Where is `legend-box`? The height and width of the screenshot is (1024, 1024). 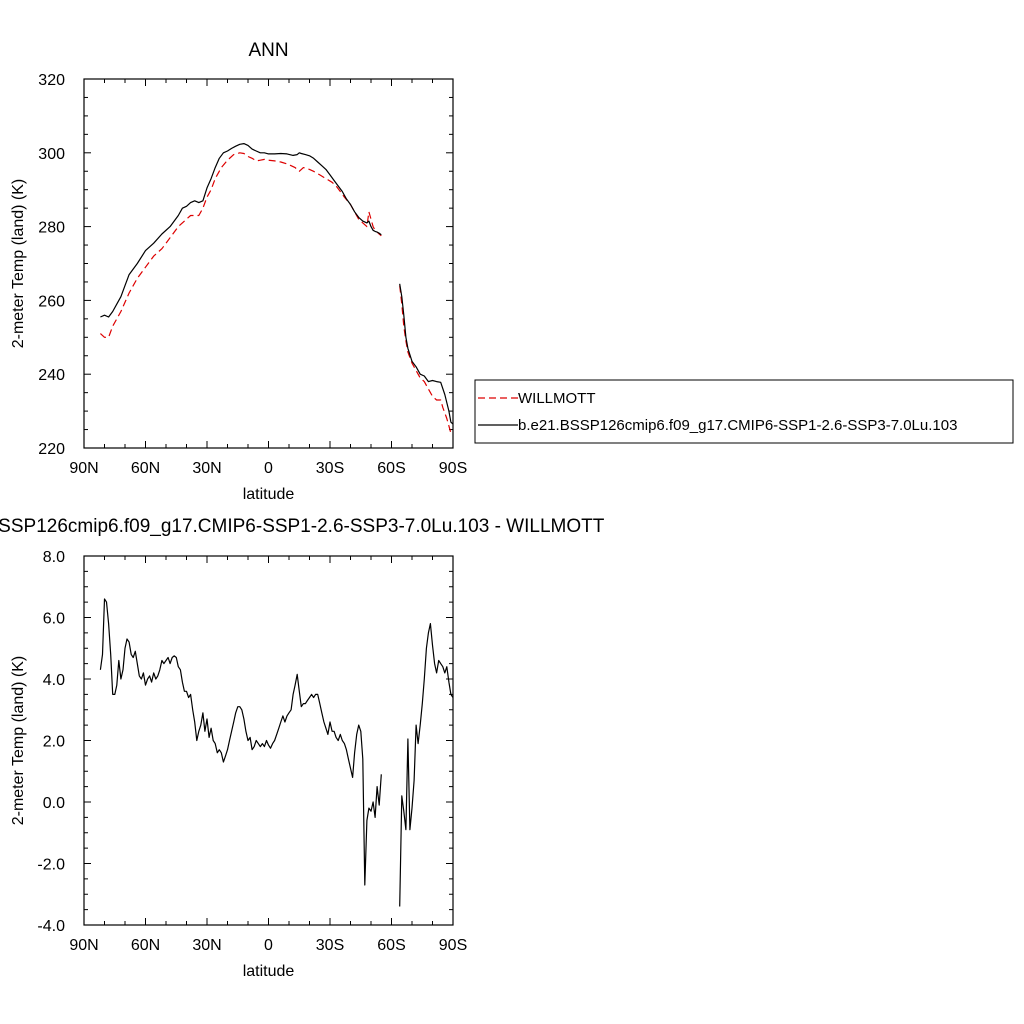
legend-box is located at coordinates (744, 411).